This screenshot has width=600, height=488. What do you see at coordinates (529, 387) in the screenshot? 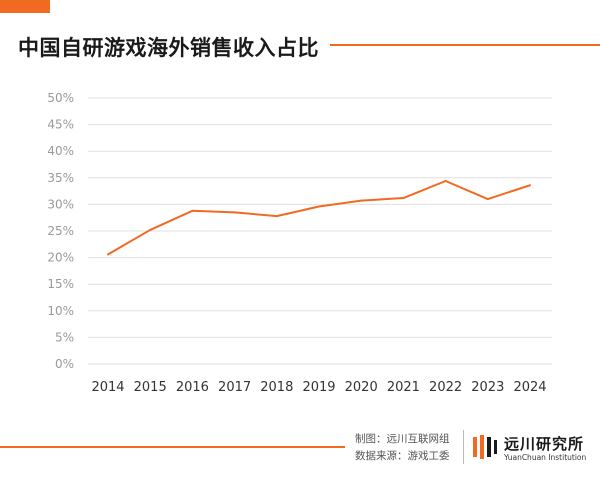
I see `x-tick-label: 2024` at bounding box center [529, 387].